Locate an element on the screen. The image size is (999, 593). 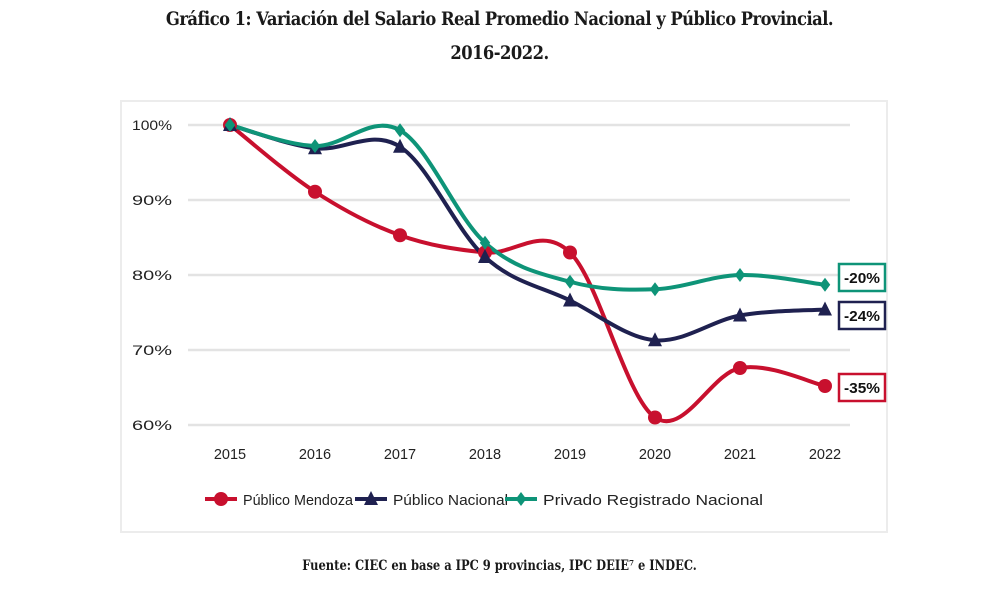
x-tick-label: 2016 is located at coordinates (315, 455).